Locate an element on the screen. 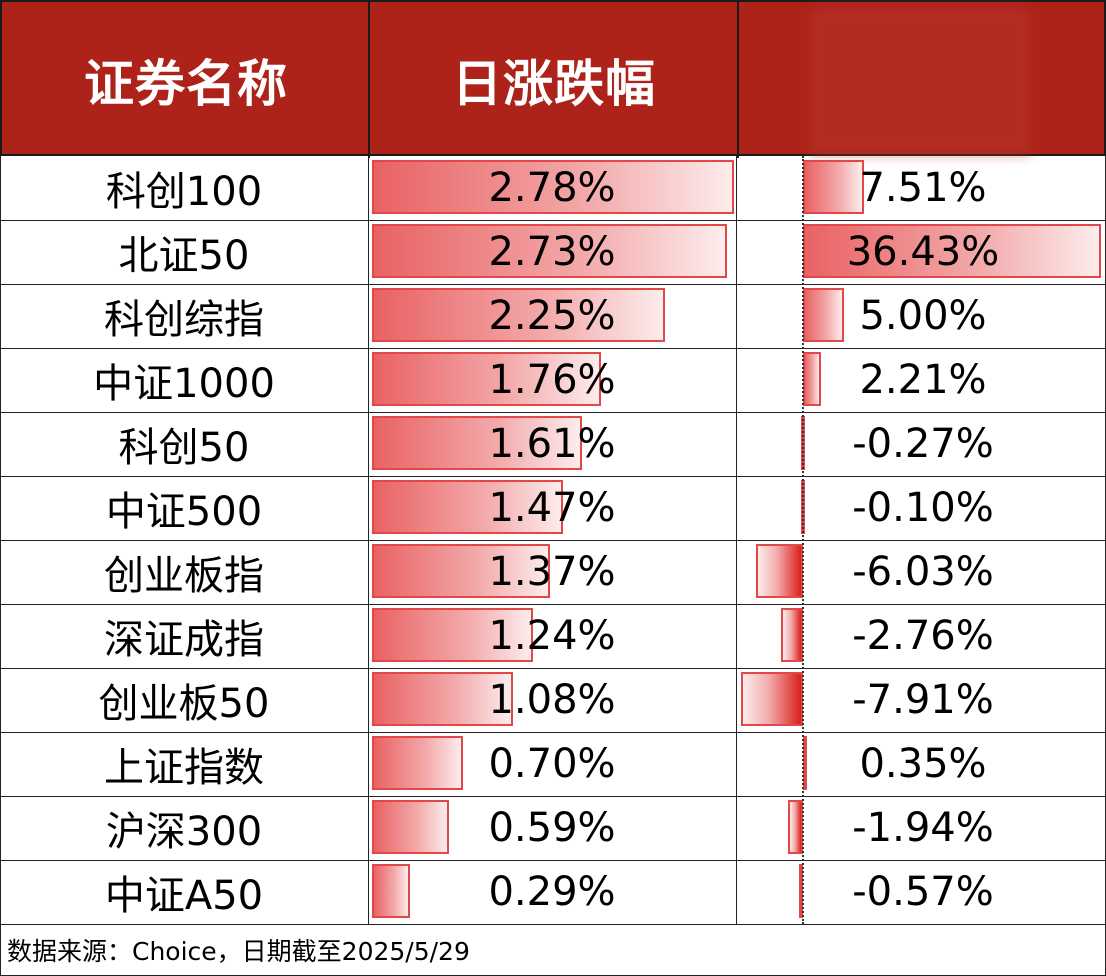  table-row: 科创综指 2.25% 5.00% is located at coordinates (553, 316).